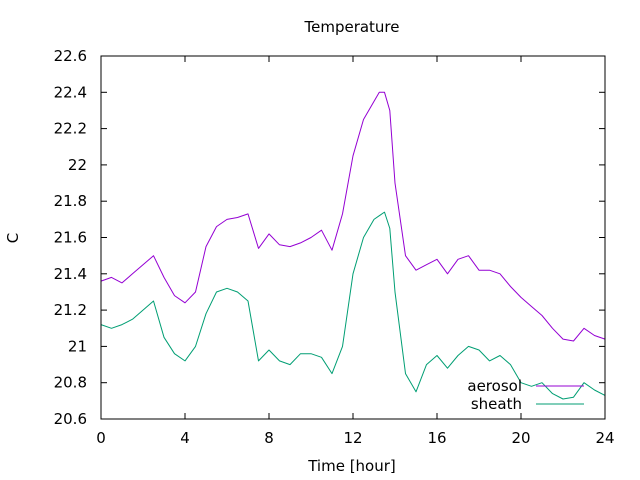 The width and height of the screenshot is (640, 480). Describe the element at coordinates (77, 346) in the screenshot. I see `y-tick-label: 21` at that location.